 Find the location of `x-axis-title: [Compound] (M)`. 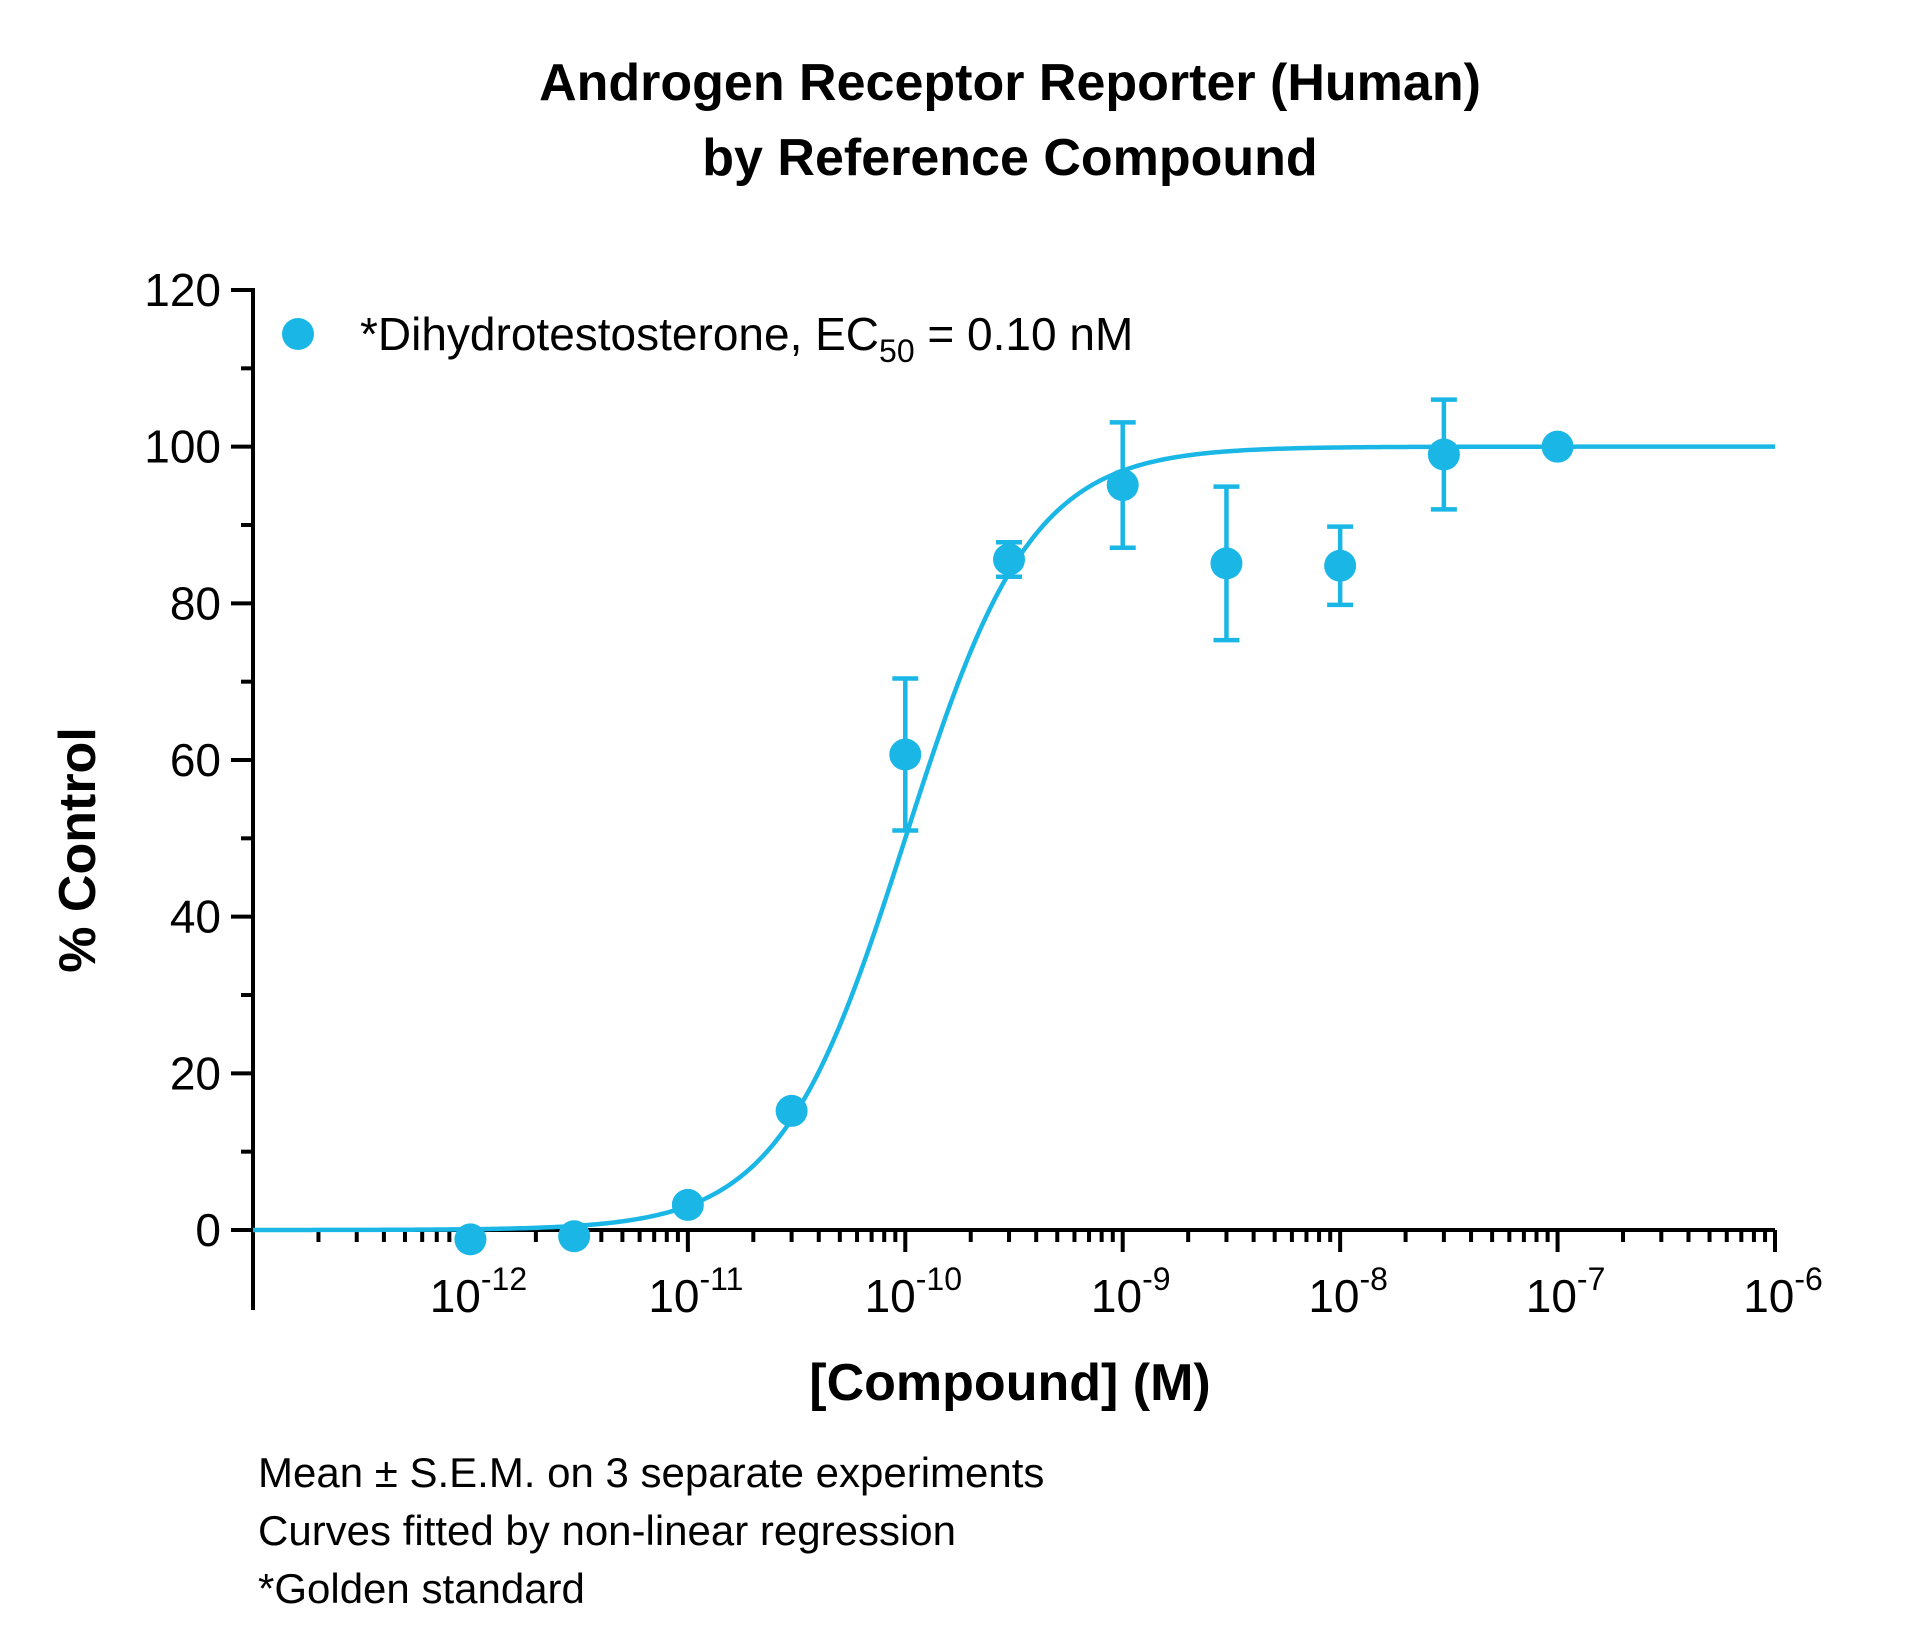

x-axis-title: [Compound] (M) is located at coordinates (1009, 1383).